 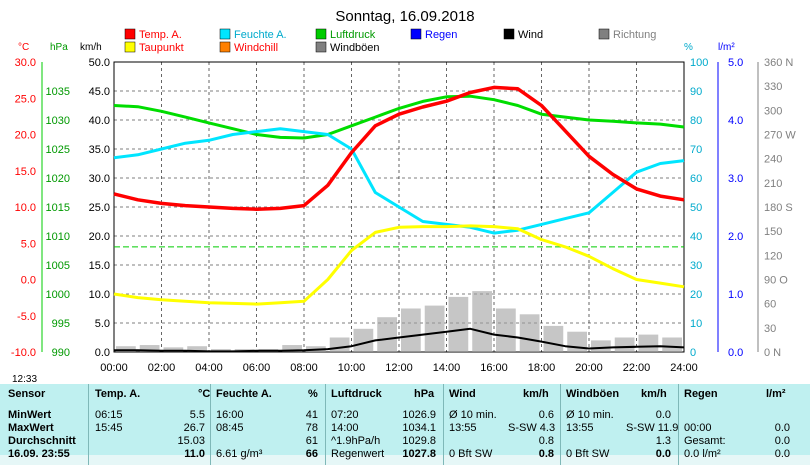 What do you see at coordinates (419, 428) in the screenshot?
I see `stats-cell-p_val: 1034.1` at bounding box center [419, 428].